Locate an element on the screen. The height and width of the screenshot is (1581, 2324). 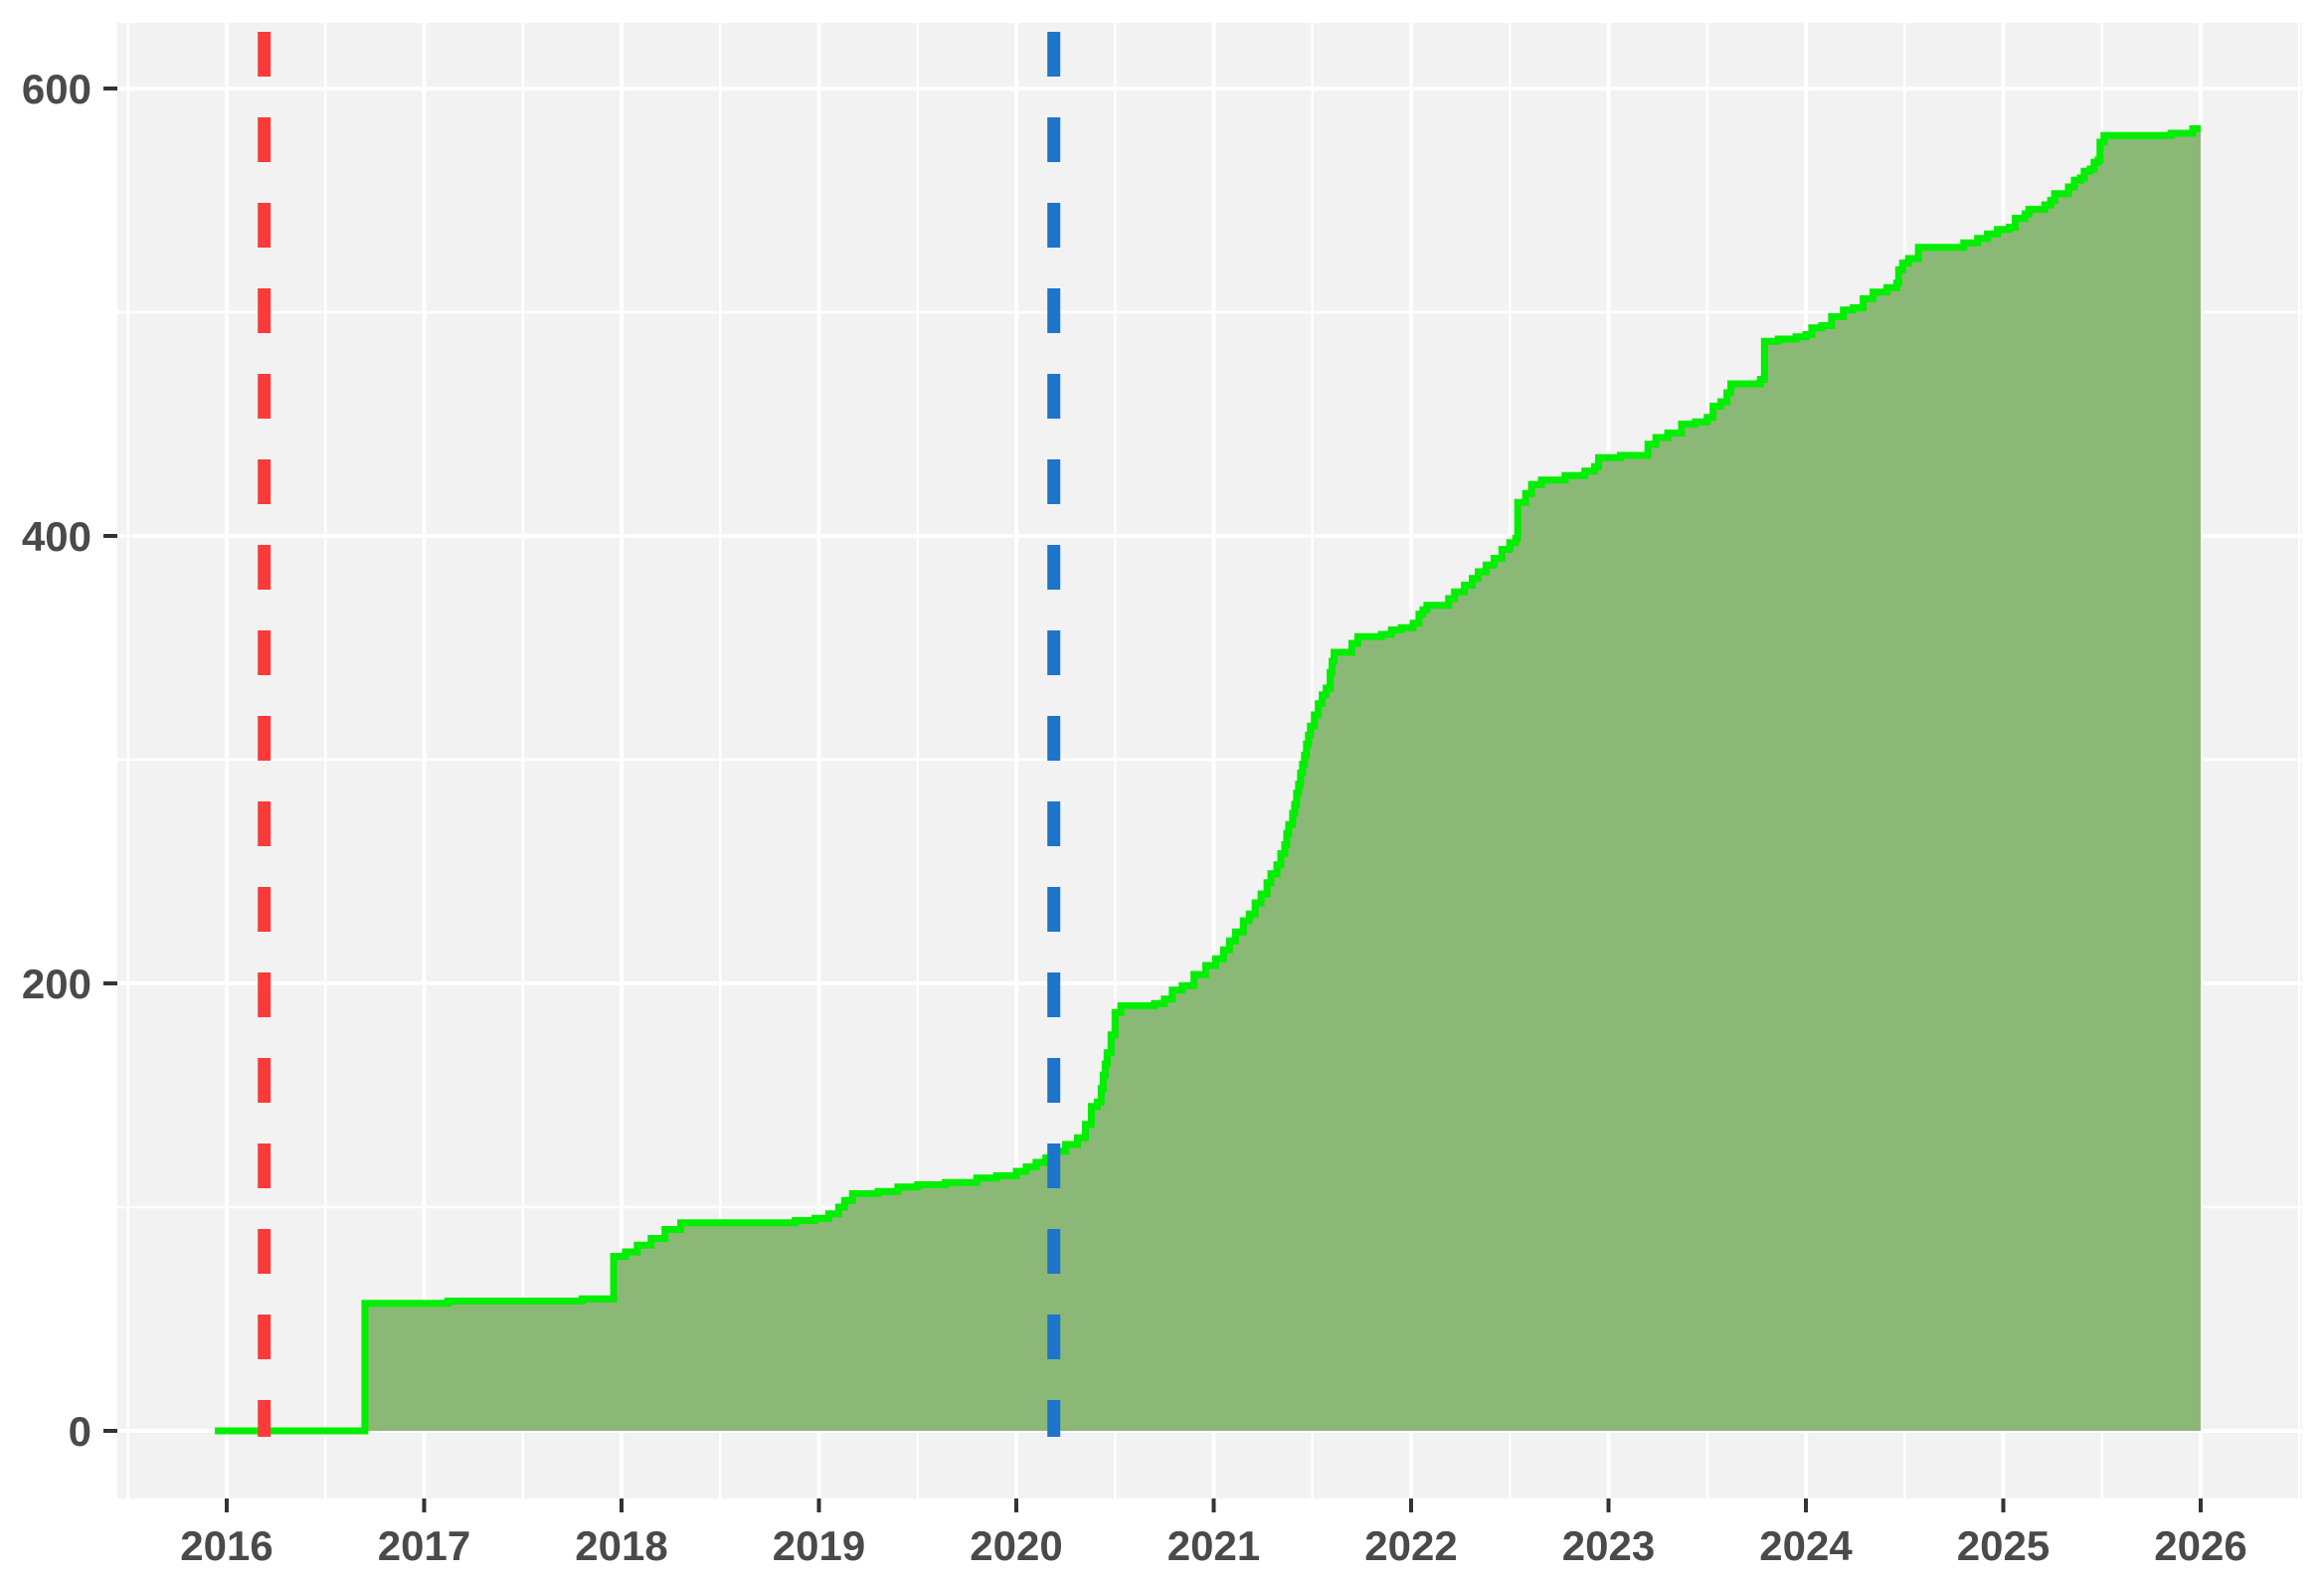
y-tick-label-200: 200 is located at coordinates (56, 984).